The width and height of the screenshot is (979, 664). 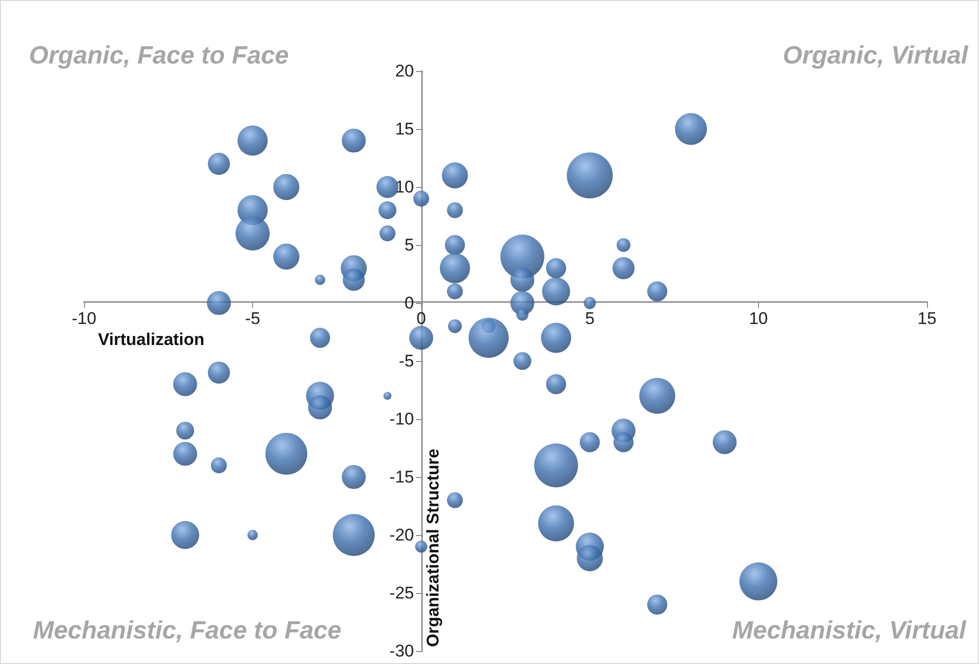 I want to click on x-tick-label: -5, so click(x=252, y=318).